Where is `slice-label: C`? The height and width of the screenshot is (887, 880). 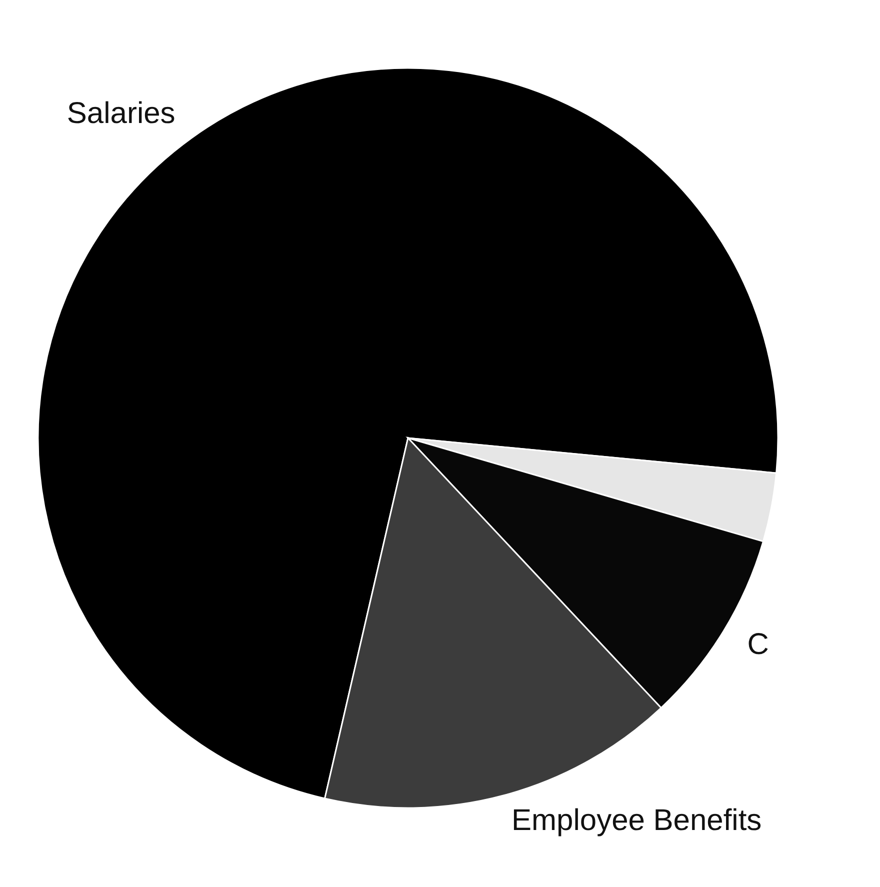
slice-label: C is located at coordinates (758, 645).